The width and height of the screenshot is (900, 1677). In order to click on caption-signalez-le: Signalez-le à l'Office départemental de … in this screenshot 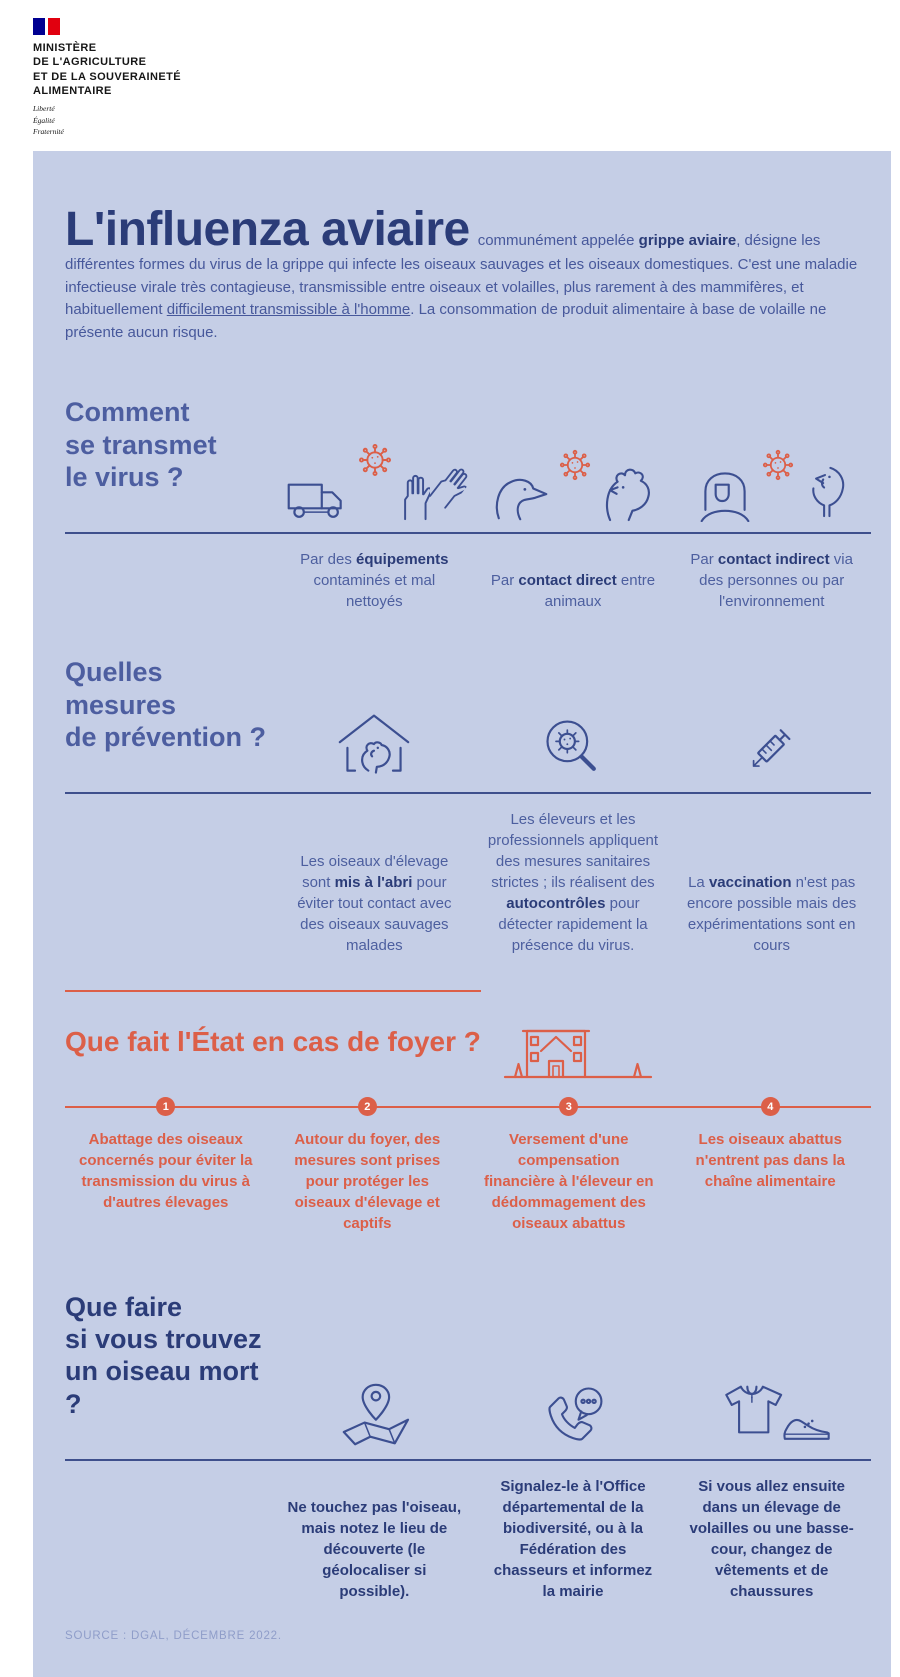, I will do `click(573, 1538)`.